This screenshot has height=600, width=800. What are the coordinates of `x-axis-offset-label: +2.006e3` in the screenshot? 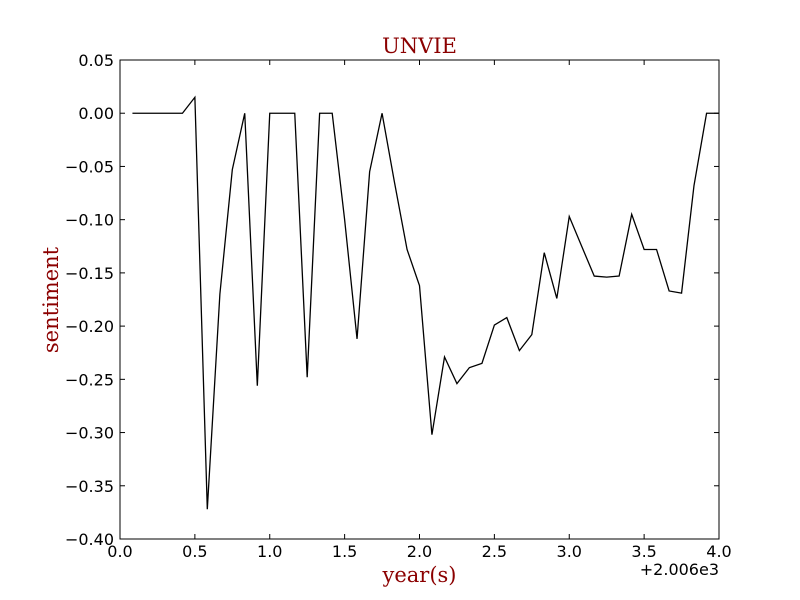 It's located at (679, 569).